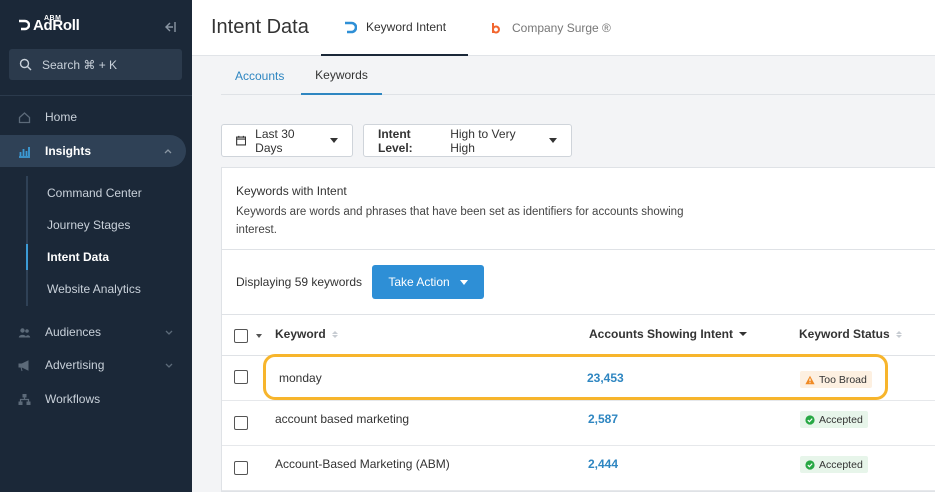  What do you see at coordinates (743, 334) in the screenshot?
I see `sort-desc-icon` at bounding box center [743, 334].